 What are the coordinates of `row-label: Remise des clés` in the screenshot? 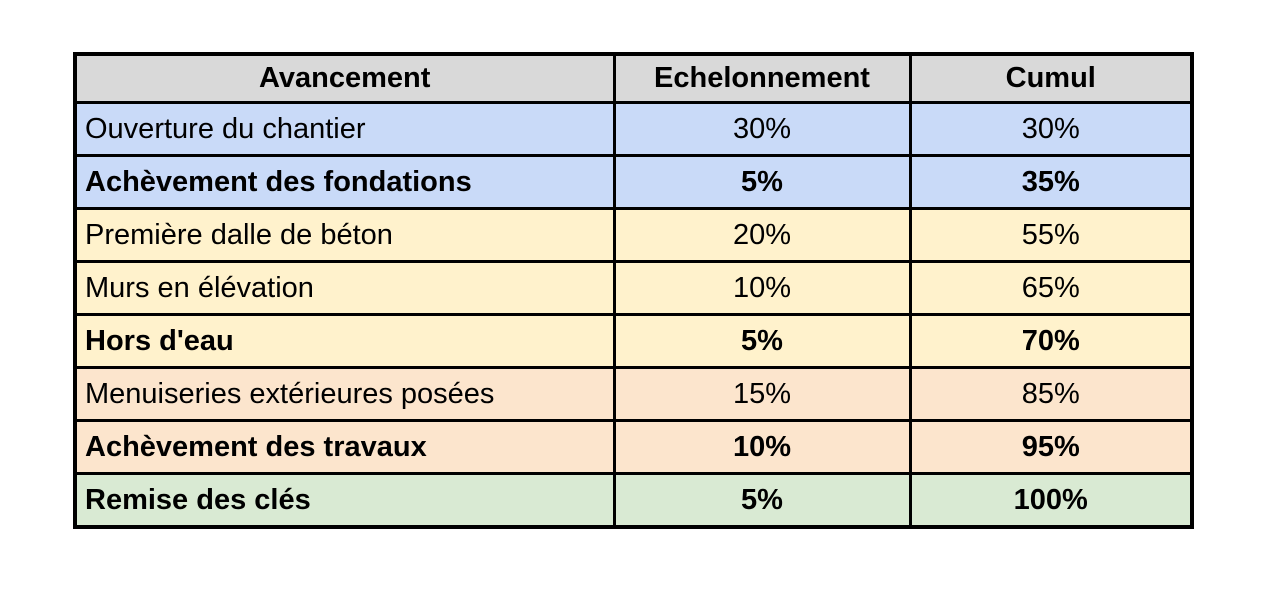 It's located at (344, 500).